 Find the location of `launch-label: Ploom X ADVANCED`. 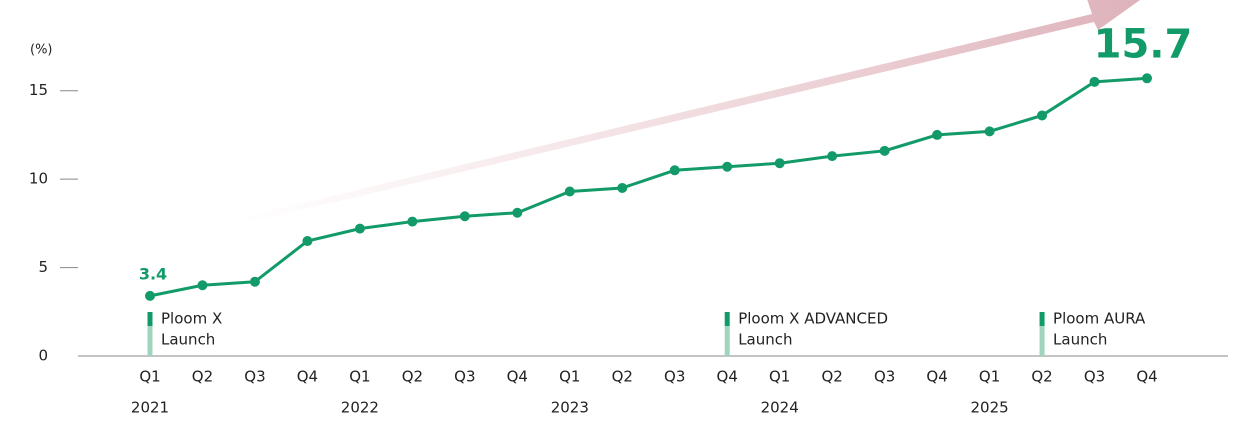

launch-label: Ploom X ADVANCED is located at coordinates (813, 319).